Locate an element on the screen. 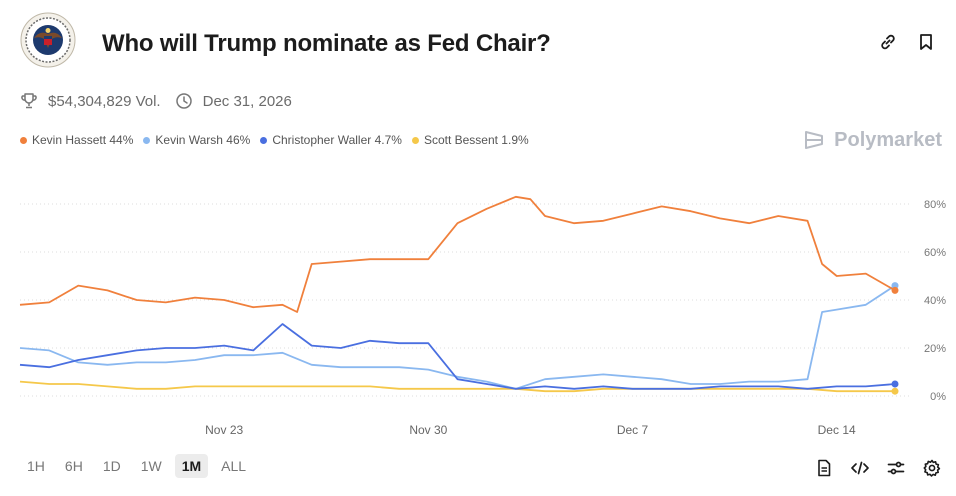  legend-item-hassett: Kevin Hassett 44% is located at coordinates (76, 140).